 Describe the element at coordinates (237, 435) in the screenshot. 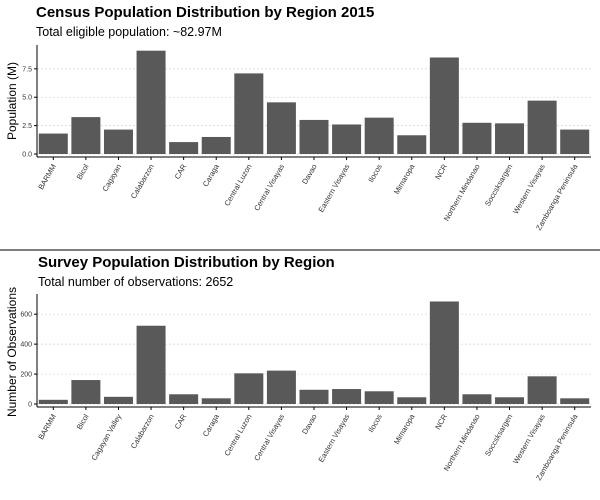

I see `survey-x-tick-label: Central Luzon` at that location.